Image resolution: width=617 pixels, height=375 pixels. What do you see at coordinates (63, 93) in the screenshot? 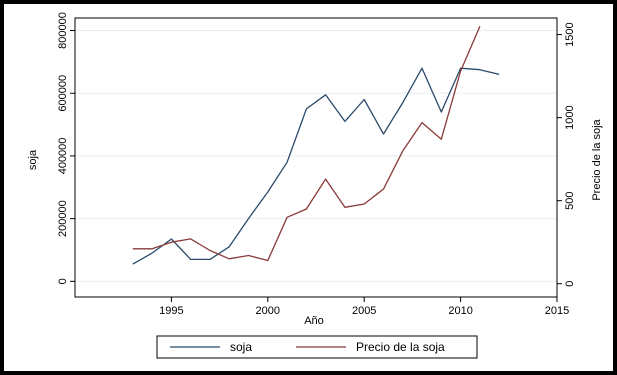
I see `y-left-tick-label: 600000` at bounding box center [63, 93].